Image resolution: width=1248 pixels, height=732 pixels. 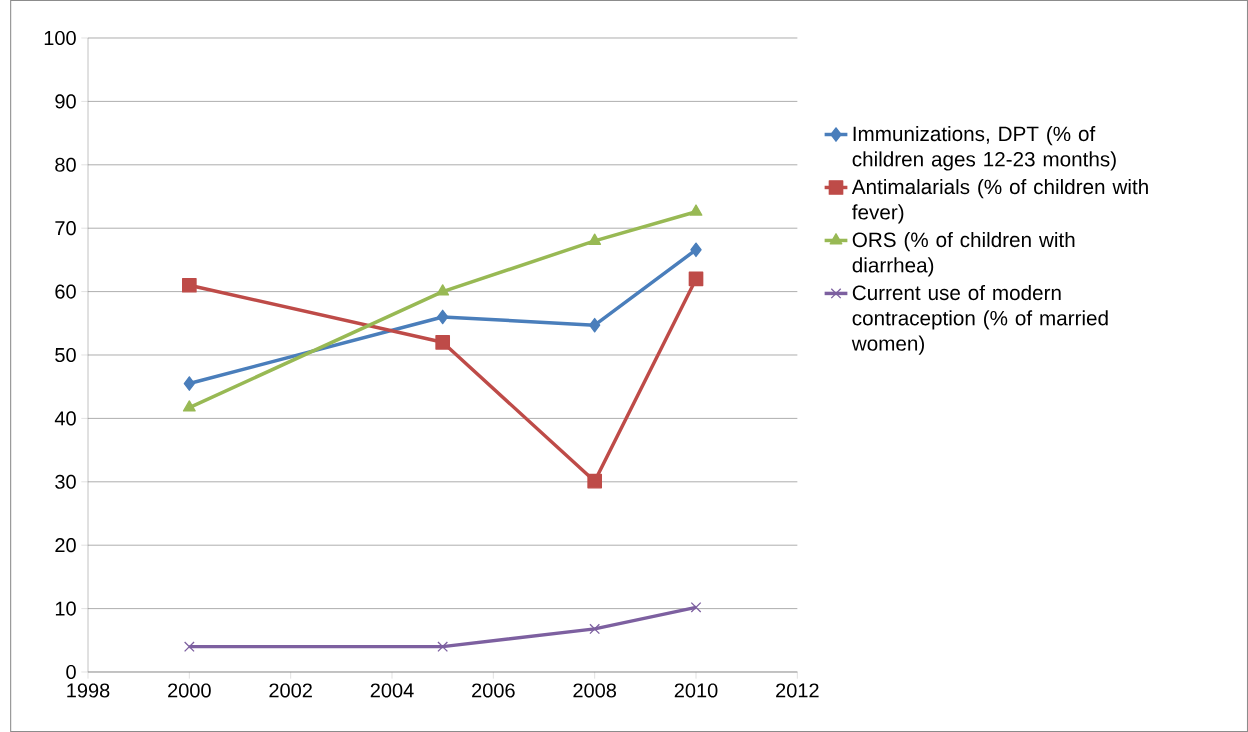 I want to click on y-tick-label: 100, so click(x=60, y=38).